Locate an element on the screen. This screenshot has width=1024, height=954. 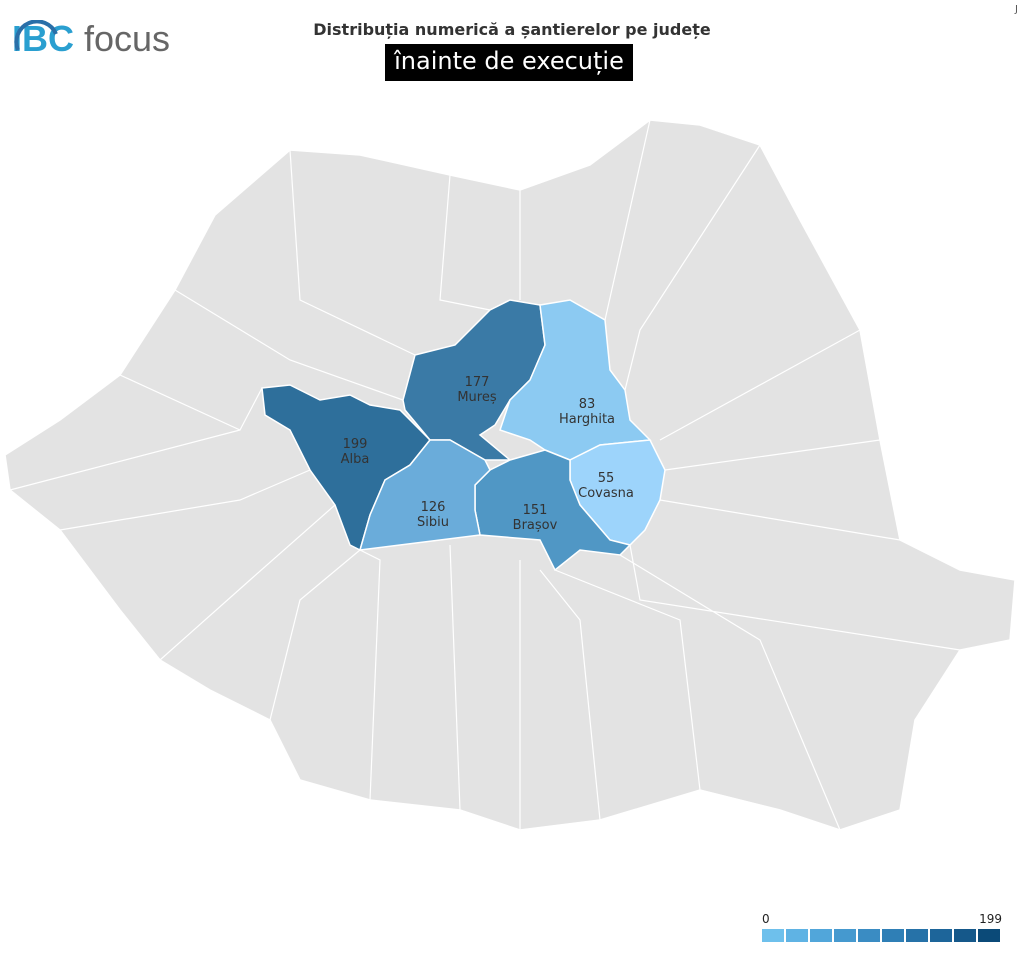
region-name-brasov: Brașov is located at coordinates (535, 525).